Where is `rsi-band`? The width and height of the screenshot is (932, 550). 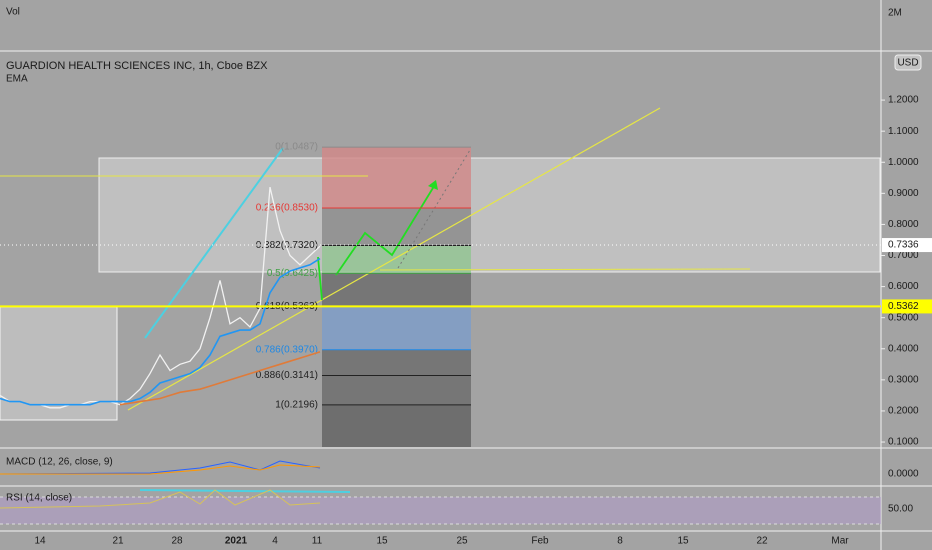
rsi-band is located at coordinates (440, 510).